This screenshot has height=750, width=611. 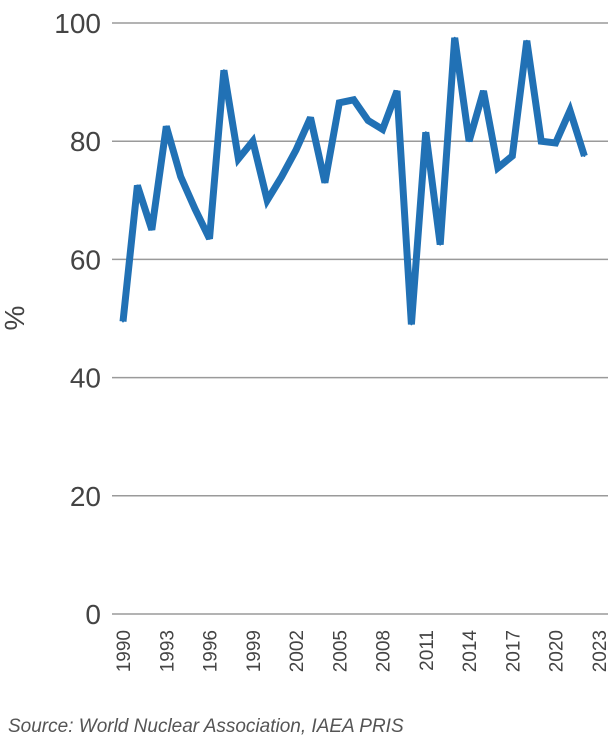 I want to click on x-tick-label: 1996, so click(x=211, y=651).